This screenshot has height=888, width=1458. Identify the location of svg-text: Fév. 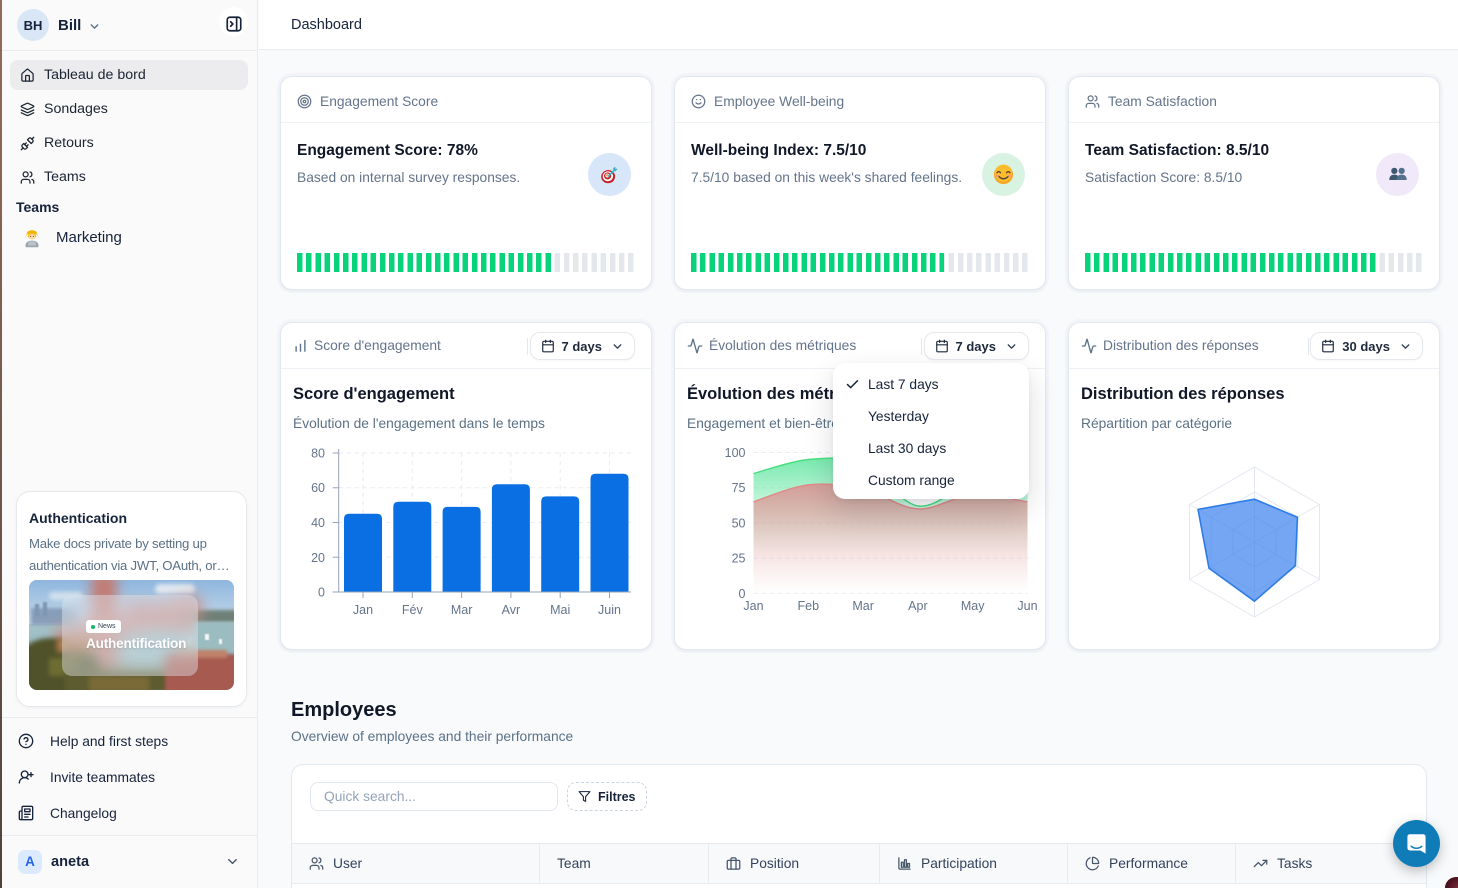
(413, 610).